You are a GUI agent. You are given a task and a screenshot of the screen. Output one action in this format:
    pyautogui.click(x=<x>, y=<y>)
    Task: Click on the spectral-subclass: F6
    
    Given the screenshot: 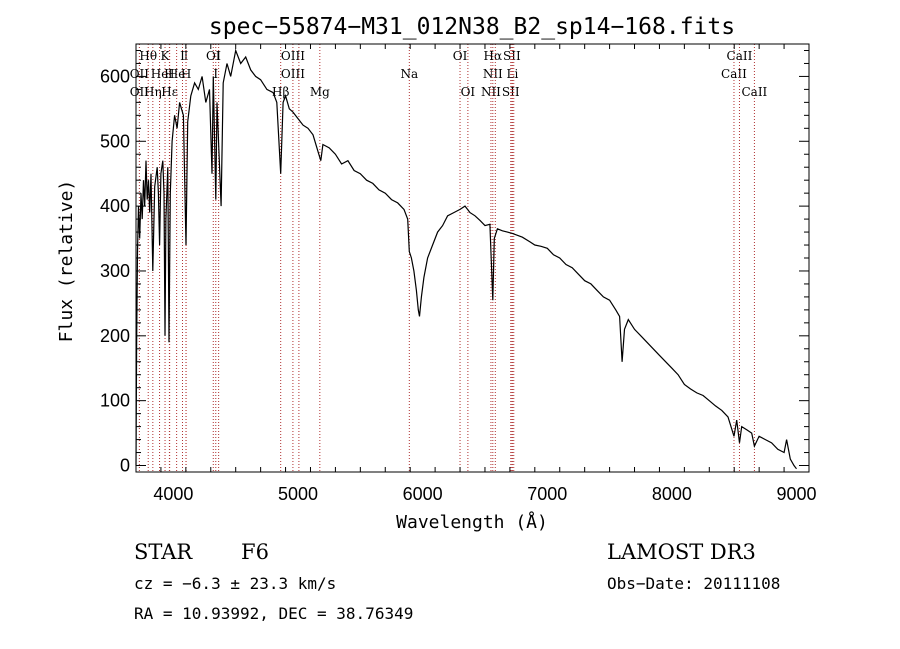 What is the action you would take?
    pyautogui.click(x=255, y=552)
    